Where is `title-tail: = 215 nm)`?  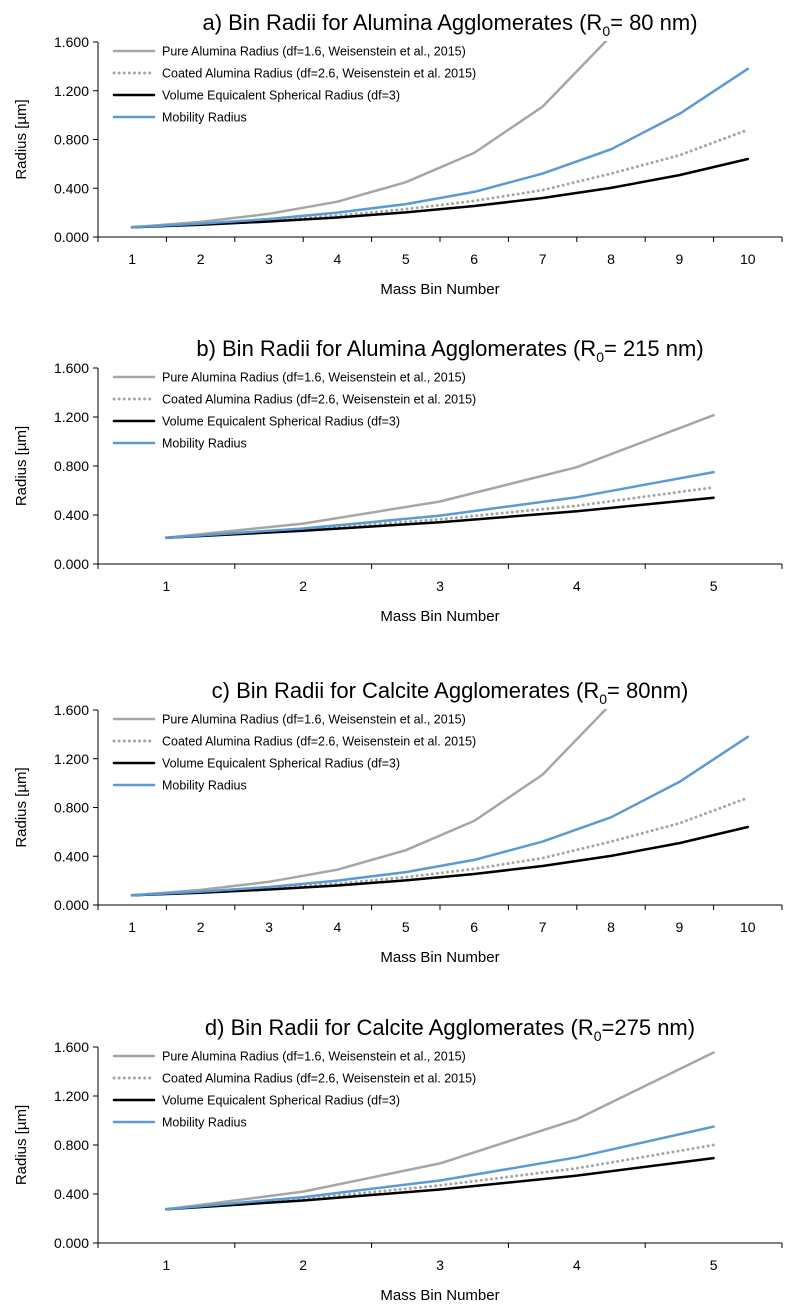
title-tail: = 215 nm) is located at coordinates (654, 348).